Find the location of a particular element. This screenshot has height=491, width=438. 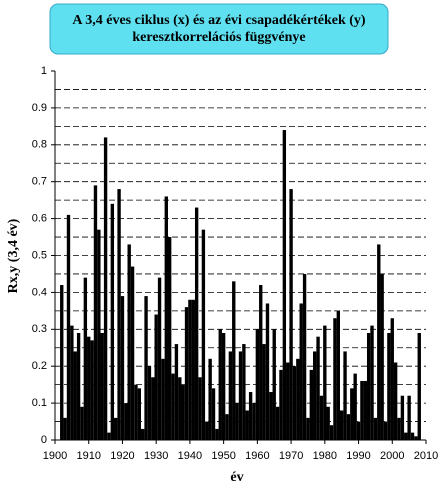

x-tick-label: 2010 is located at coordinates (426, 456).